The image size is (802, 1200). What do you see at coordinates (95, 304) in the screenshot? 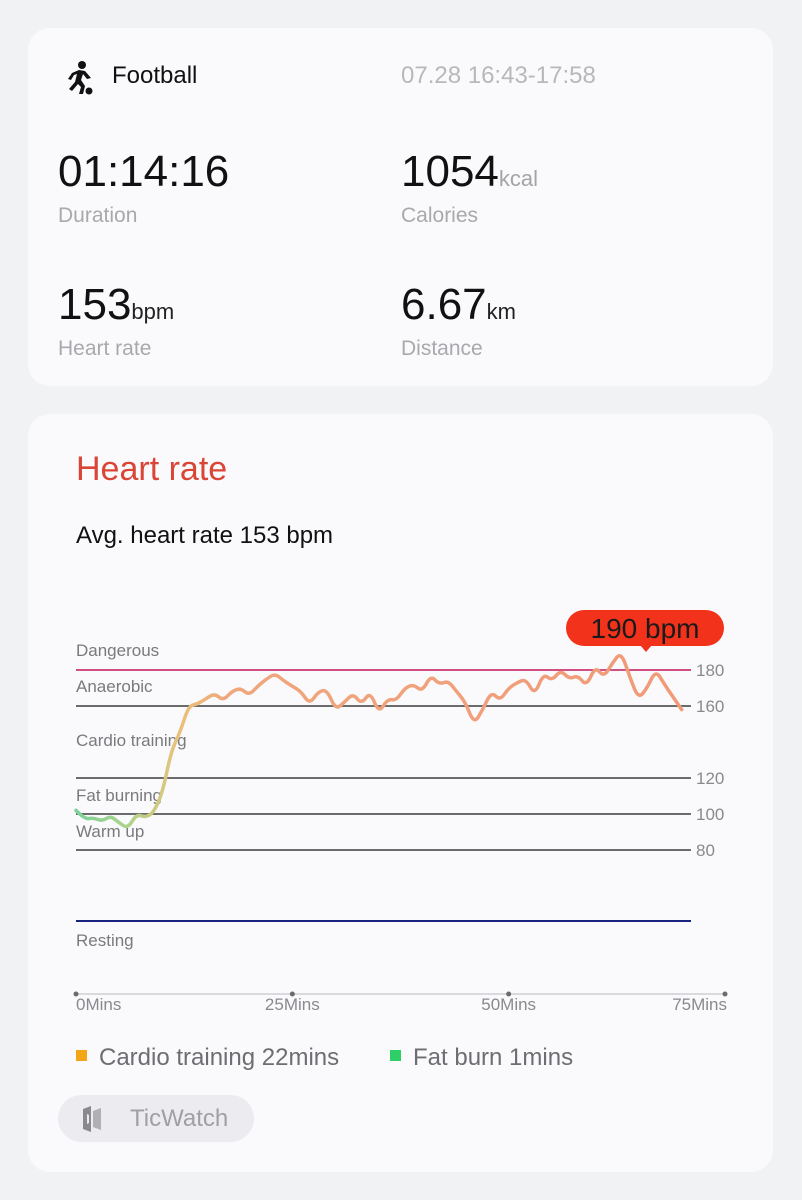
I see `heart-rate-value: 153` at bounding box center [95, 304].